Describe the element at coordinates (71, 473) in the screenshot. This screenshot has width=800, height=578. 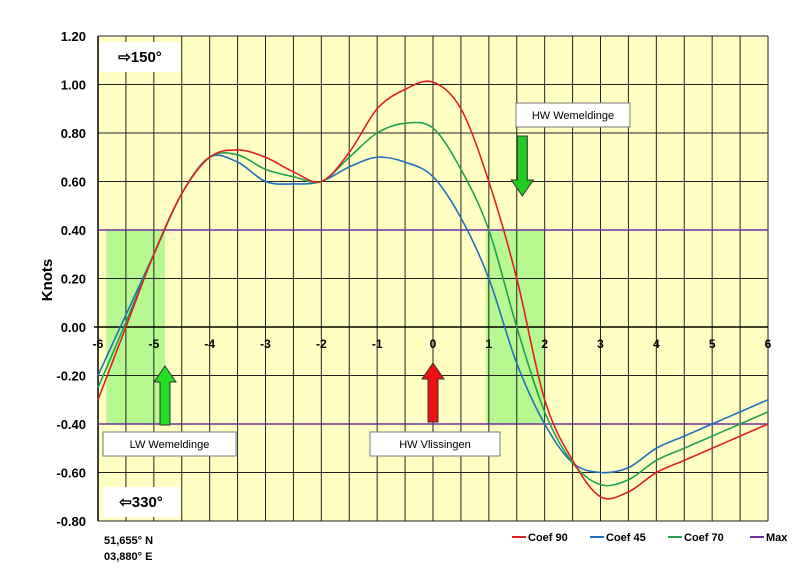
I see `y-tick-label: -0.60` at that location.